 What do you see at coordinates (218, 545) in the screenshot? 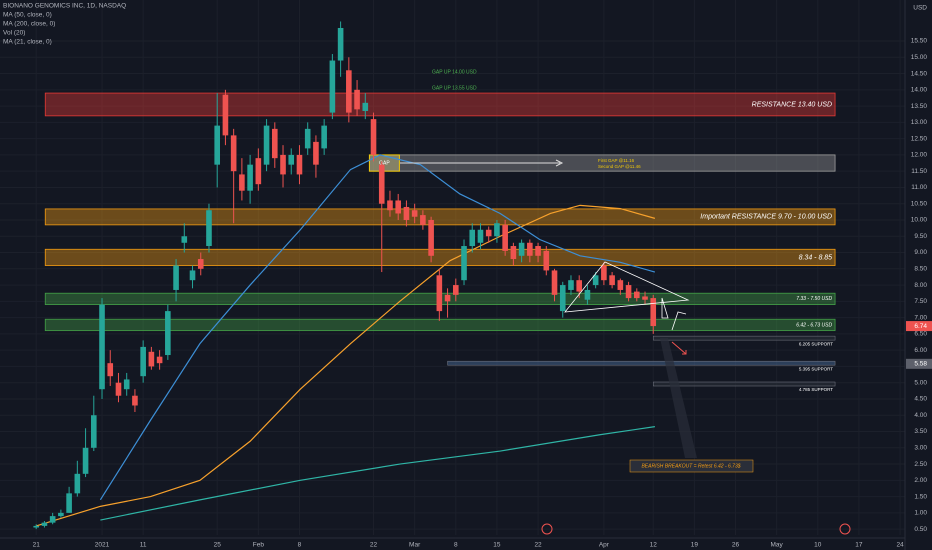
I see `x-tick-label: 25` at bounding box center [218, 545].